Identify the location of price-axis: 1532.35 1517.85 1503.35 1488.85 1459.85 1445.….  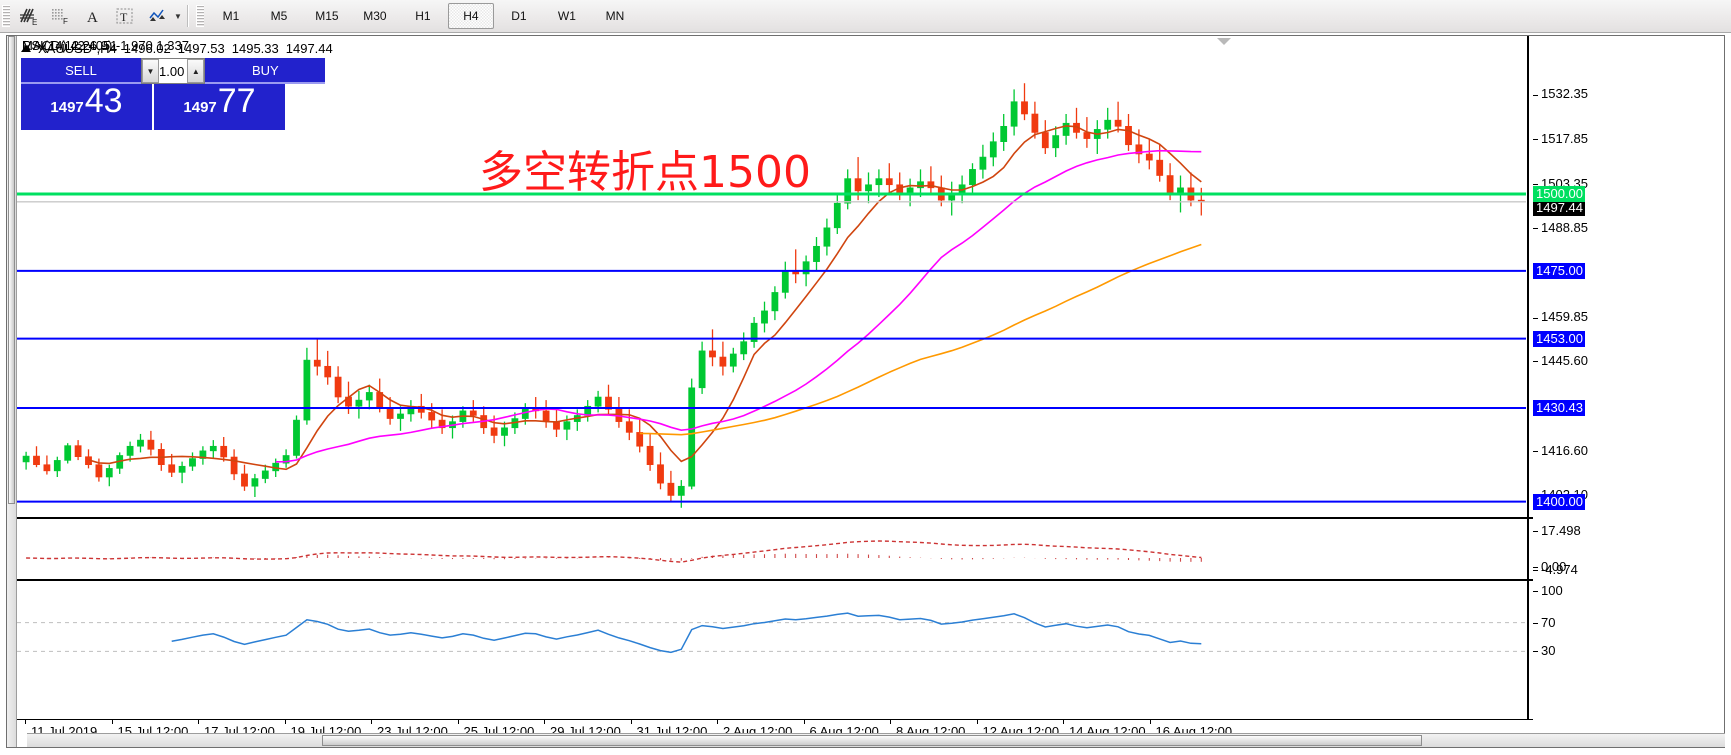
(1629, 377).